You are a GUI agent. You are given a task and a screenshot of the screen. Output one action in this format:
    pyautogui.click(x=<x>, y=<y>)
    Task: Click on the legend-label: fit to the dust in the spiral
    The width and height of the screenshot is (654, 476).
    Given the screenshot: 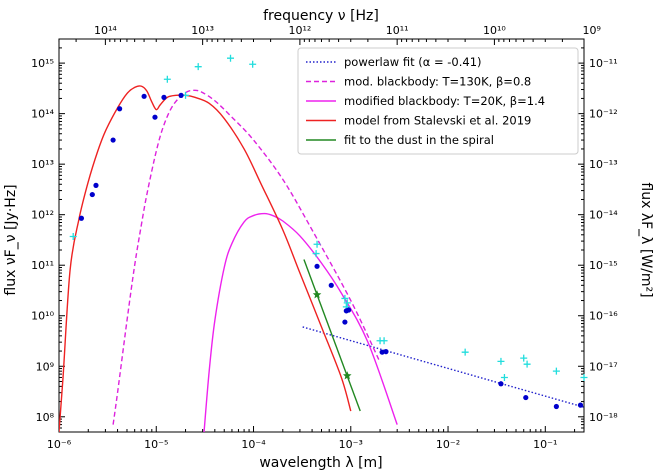 What is the action you would take?
    pyautogui.click(x=419, y=140)
    